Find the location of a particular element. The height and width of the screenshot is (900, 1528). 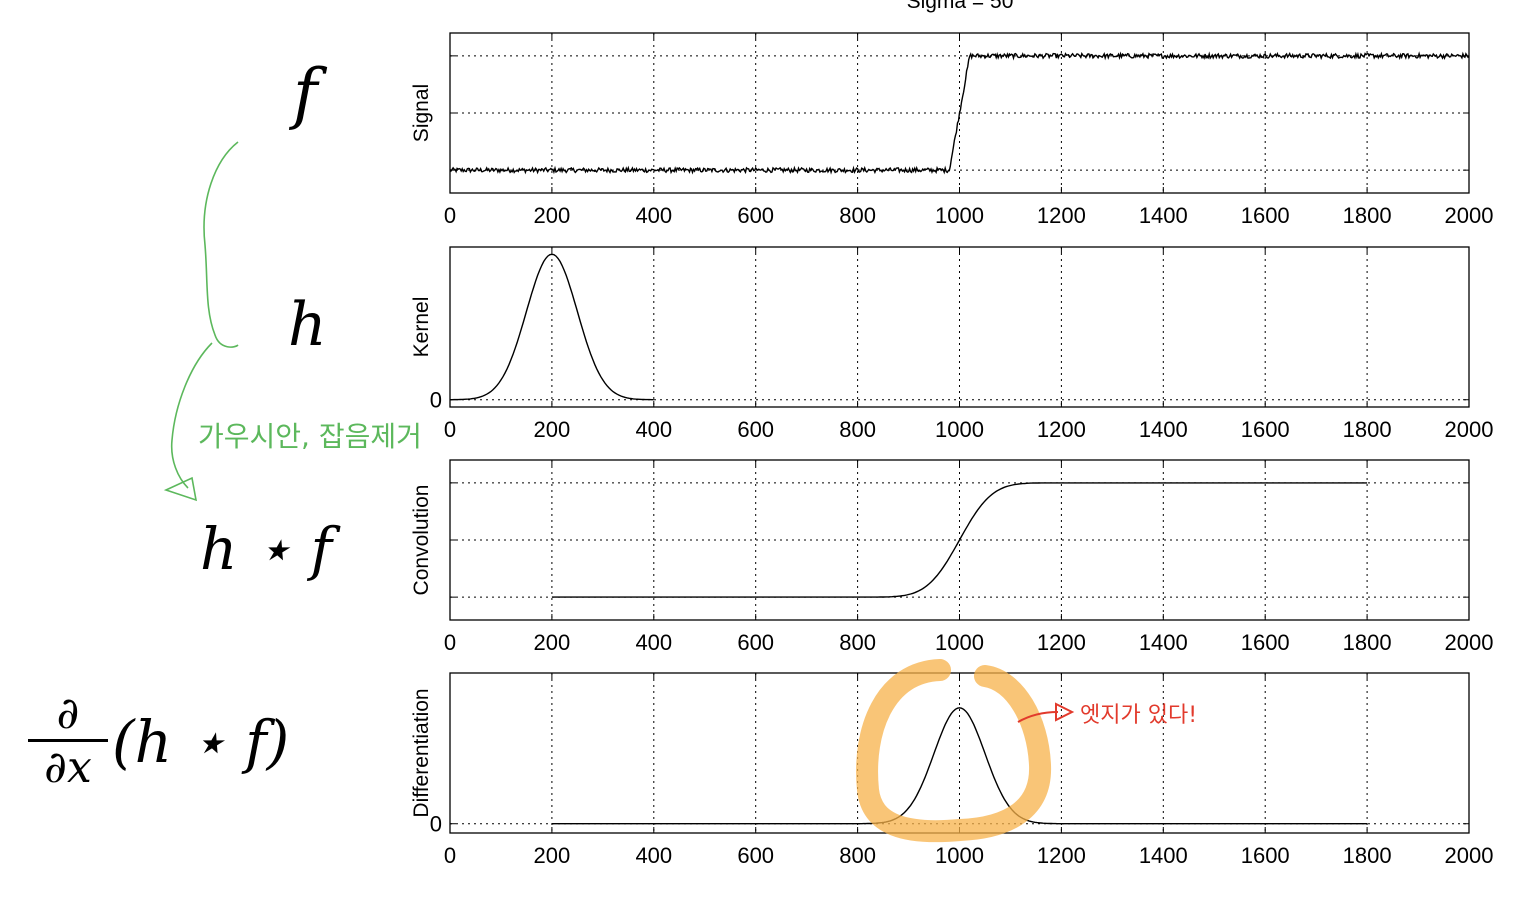

eq-conv: h ⋆ f is located at coordinates (266, 549).